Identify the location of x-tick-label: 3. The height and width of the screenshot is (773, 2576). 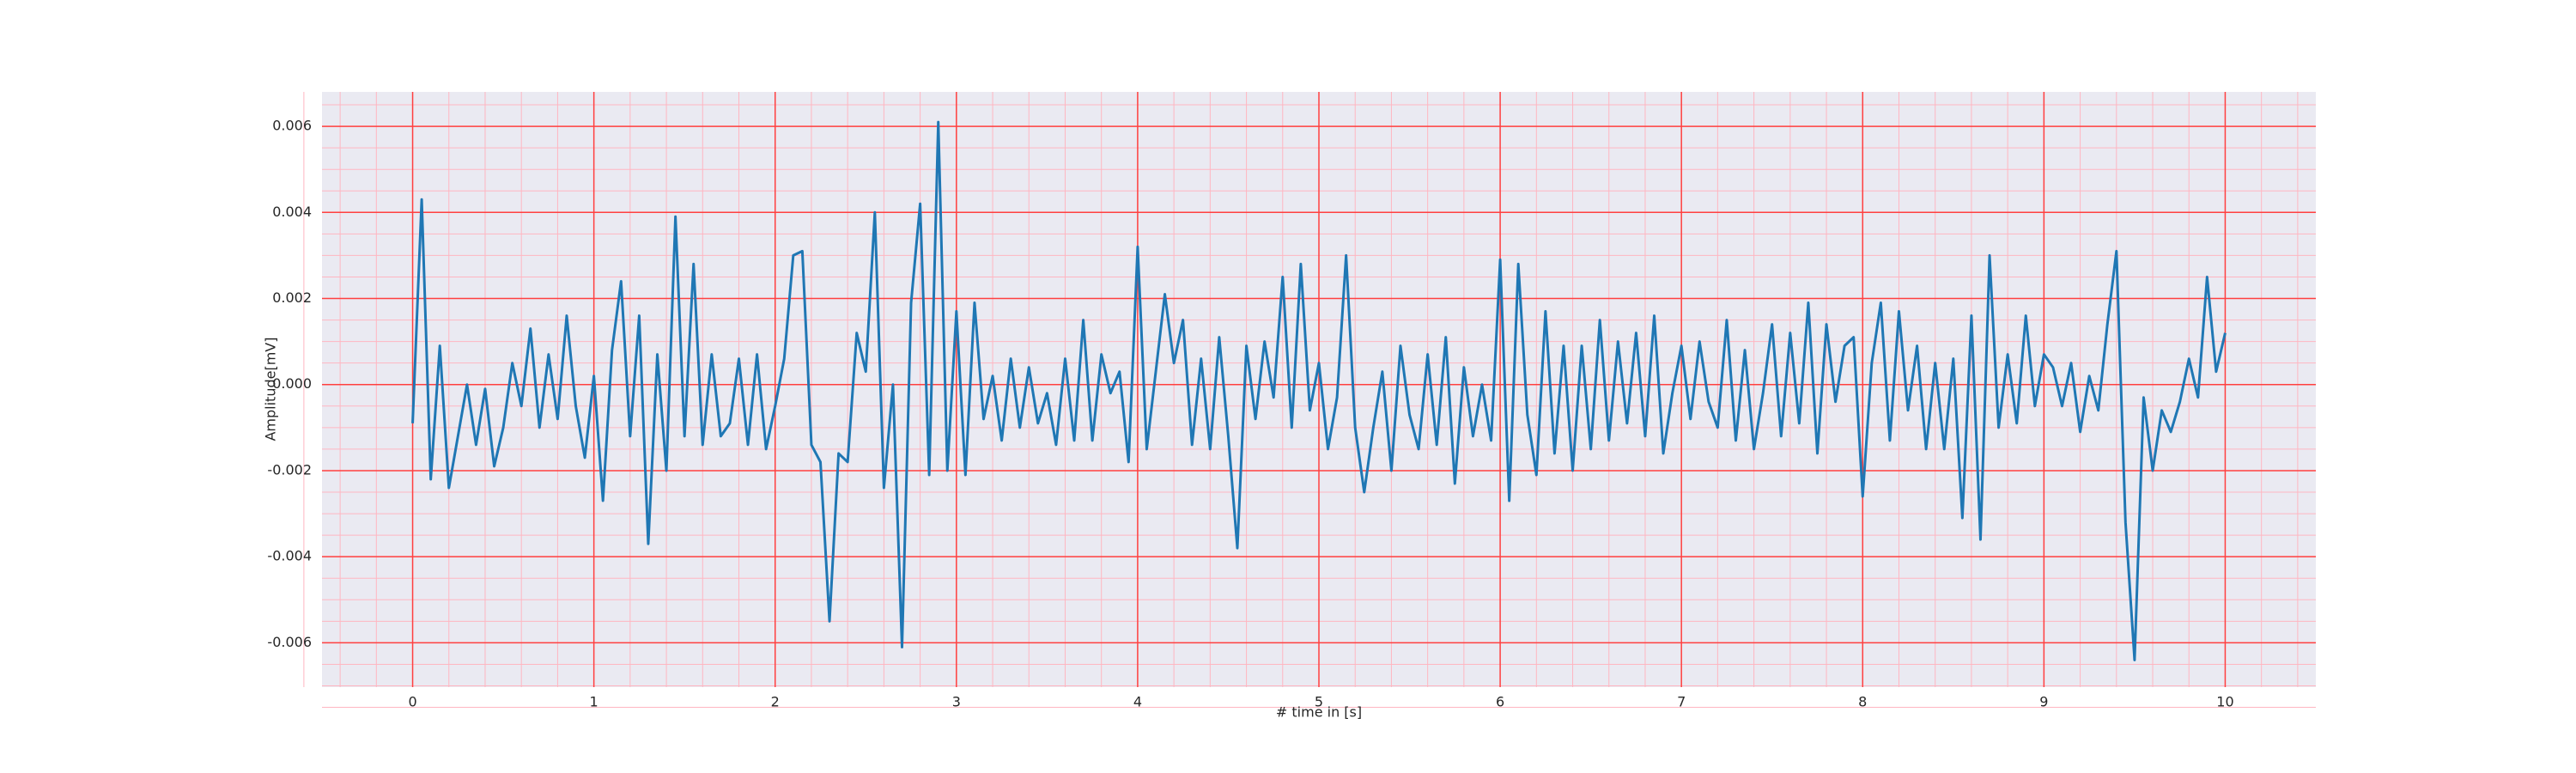
(957, 702).